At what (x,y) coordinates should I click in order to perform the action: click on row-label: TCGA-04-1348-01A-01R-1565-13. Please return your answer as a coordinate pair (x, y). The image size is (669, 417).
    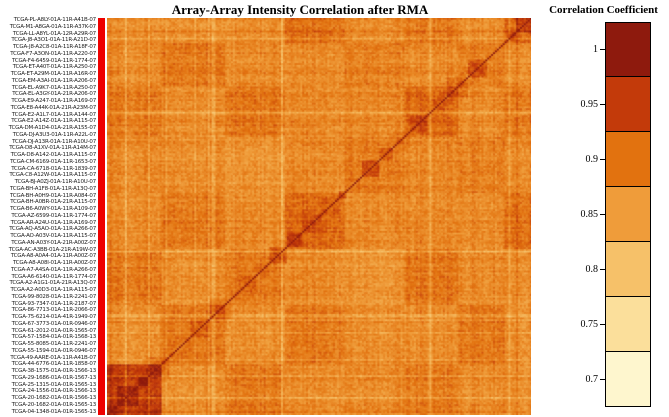
    Looking at the image, I should click on (54, 411).